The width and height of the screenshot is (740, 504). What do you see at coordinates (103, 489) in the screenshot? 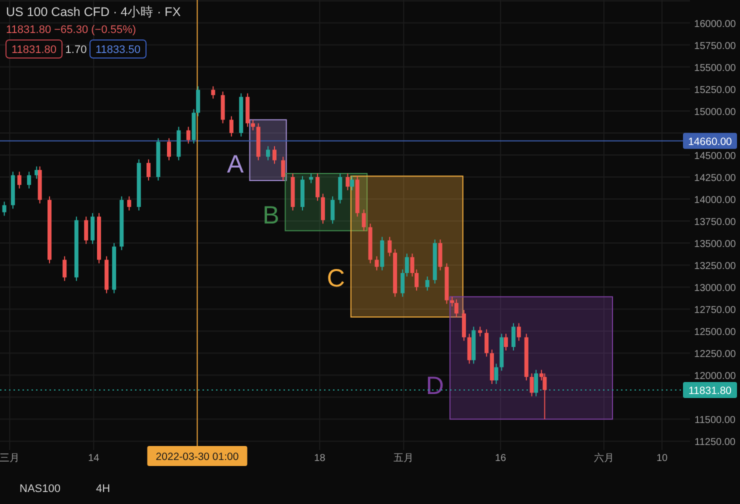
I see `text: 4H` at bounding box center [103, 489].